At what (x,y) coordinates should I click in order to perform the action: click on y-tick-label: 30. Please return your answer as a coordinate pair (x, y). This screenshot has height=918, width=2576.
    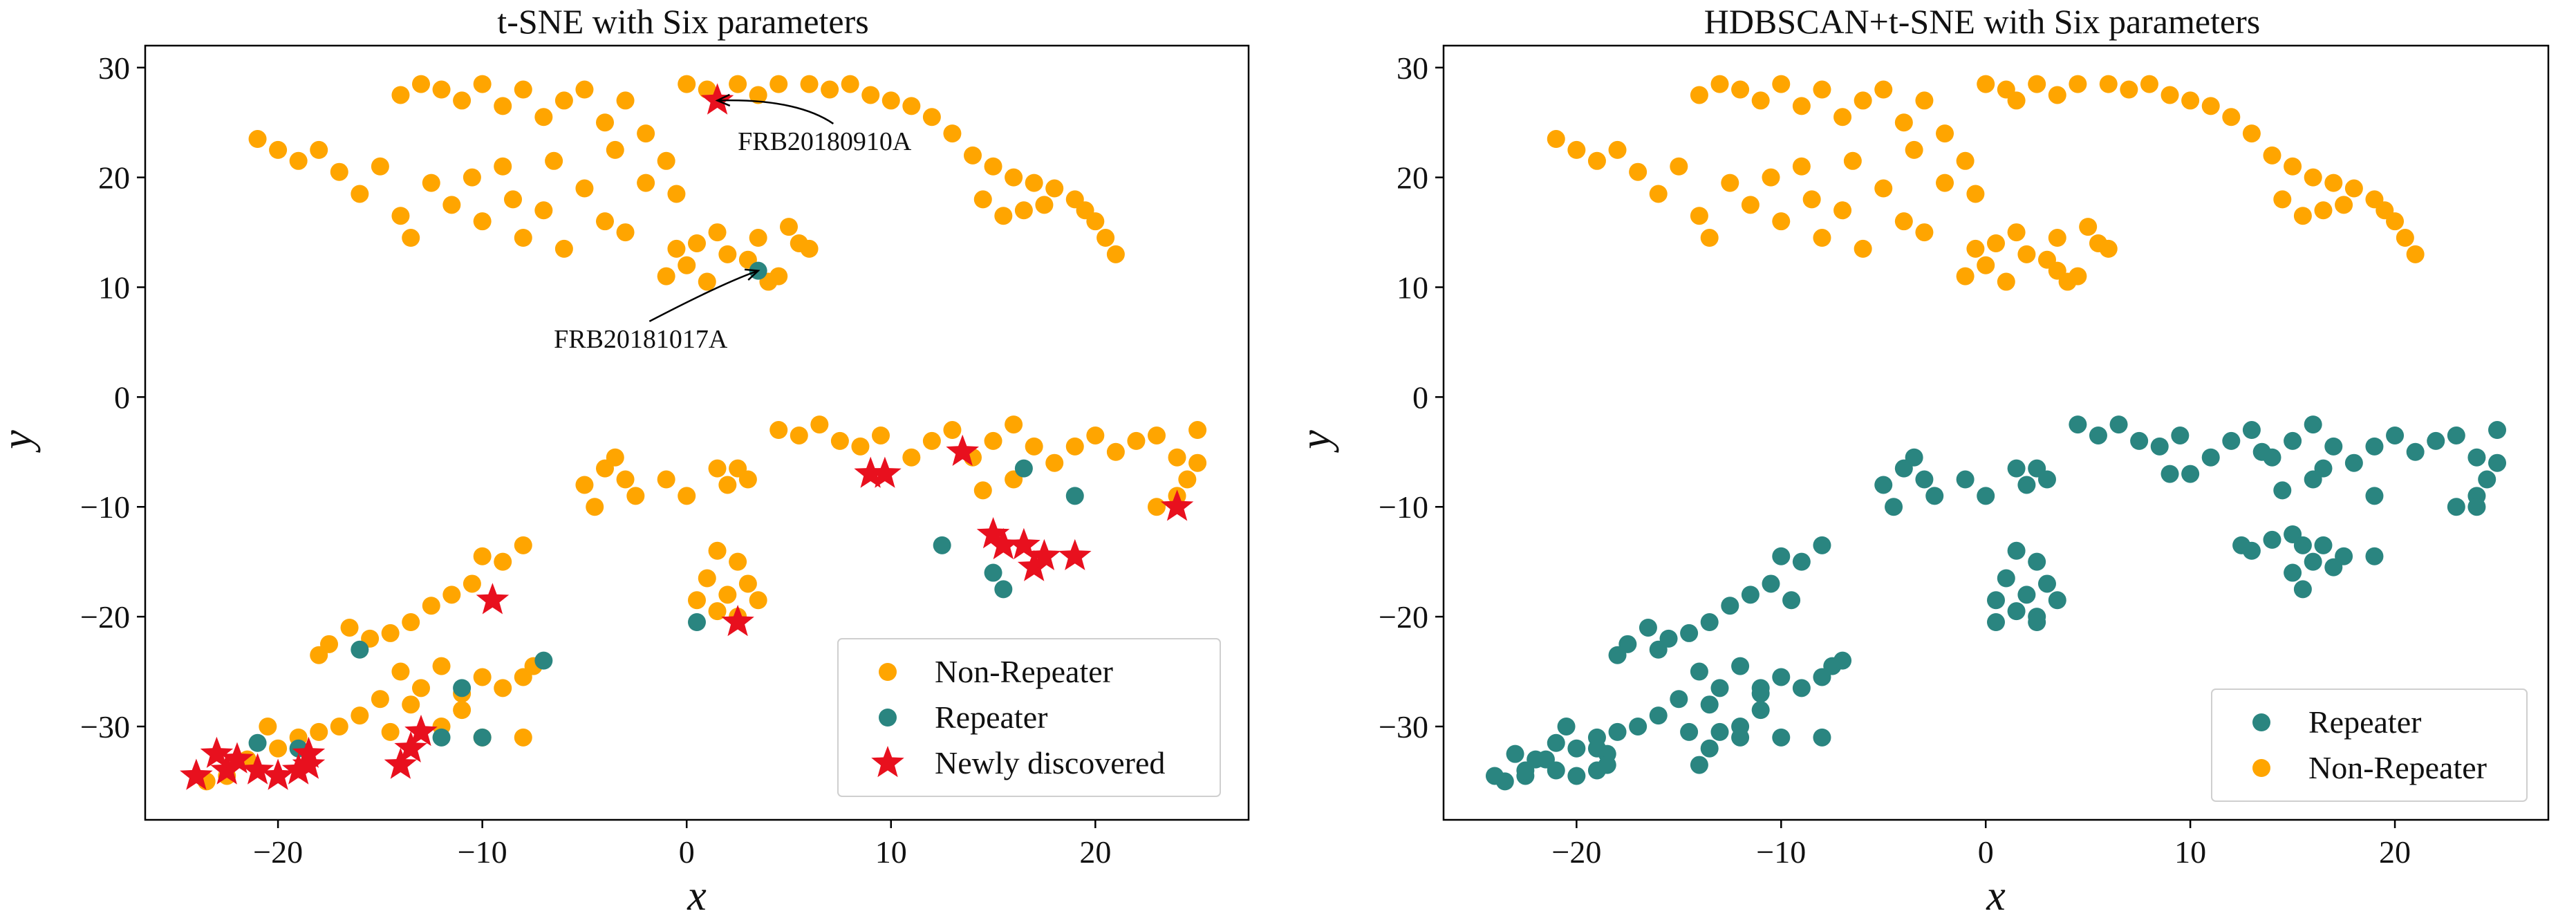
    Looking at the image, I should click on (1412, 68).